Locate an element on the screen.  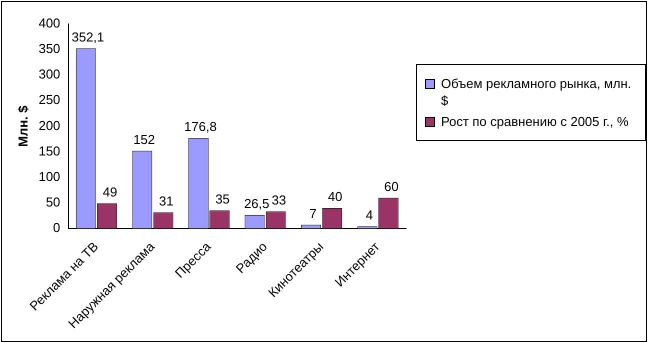
data-label: 152 is located at coordinates (144, 139).